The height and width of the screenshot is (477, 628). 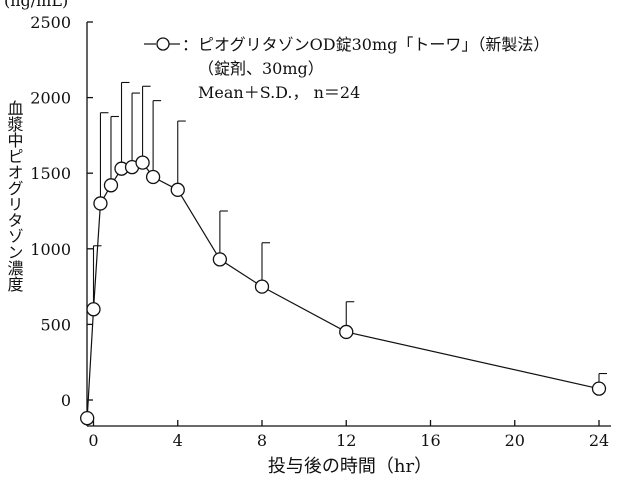 What do you see at coordinates (50, 22) in the screenshot?
I see `y-tick-label: 2500` at bounding box center [50, 22].